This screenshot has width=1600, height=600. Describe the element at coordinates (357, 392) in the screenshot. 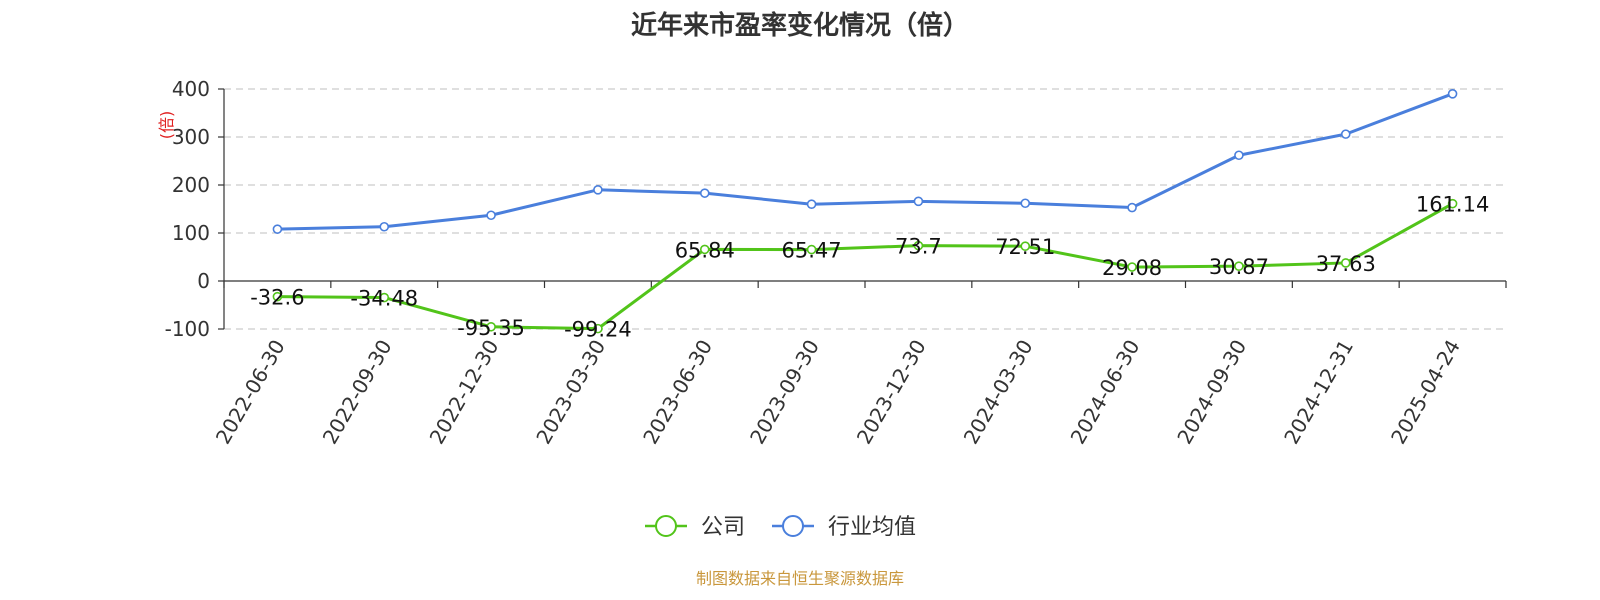

I see `x-tick-label: 2022-09-30` at that location.